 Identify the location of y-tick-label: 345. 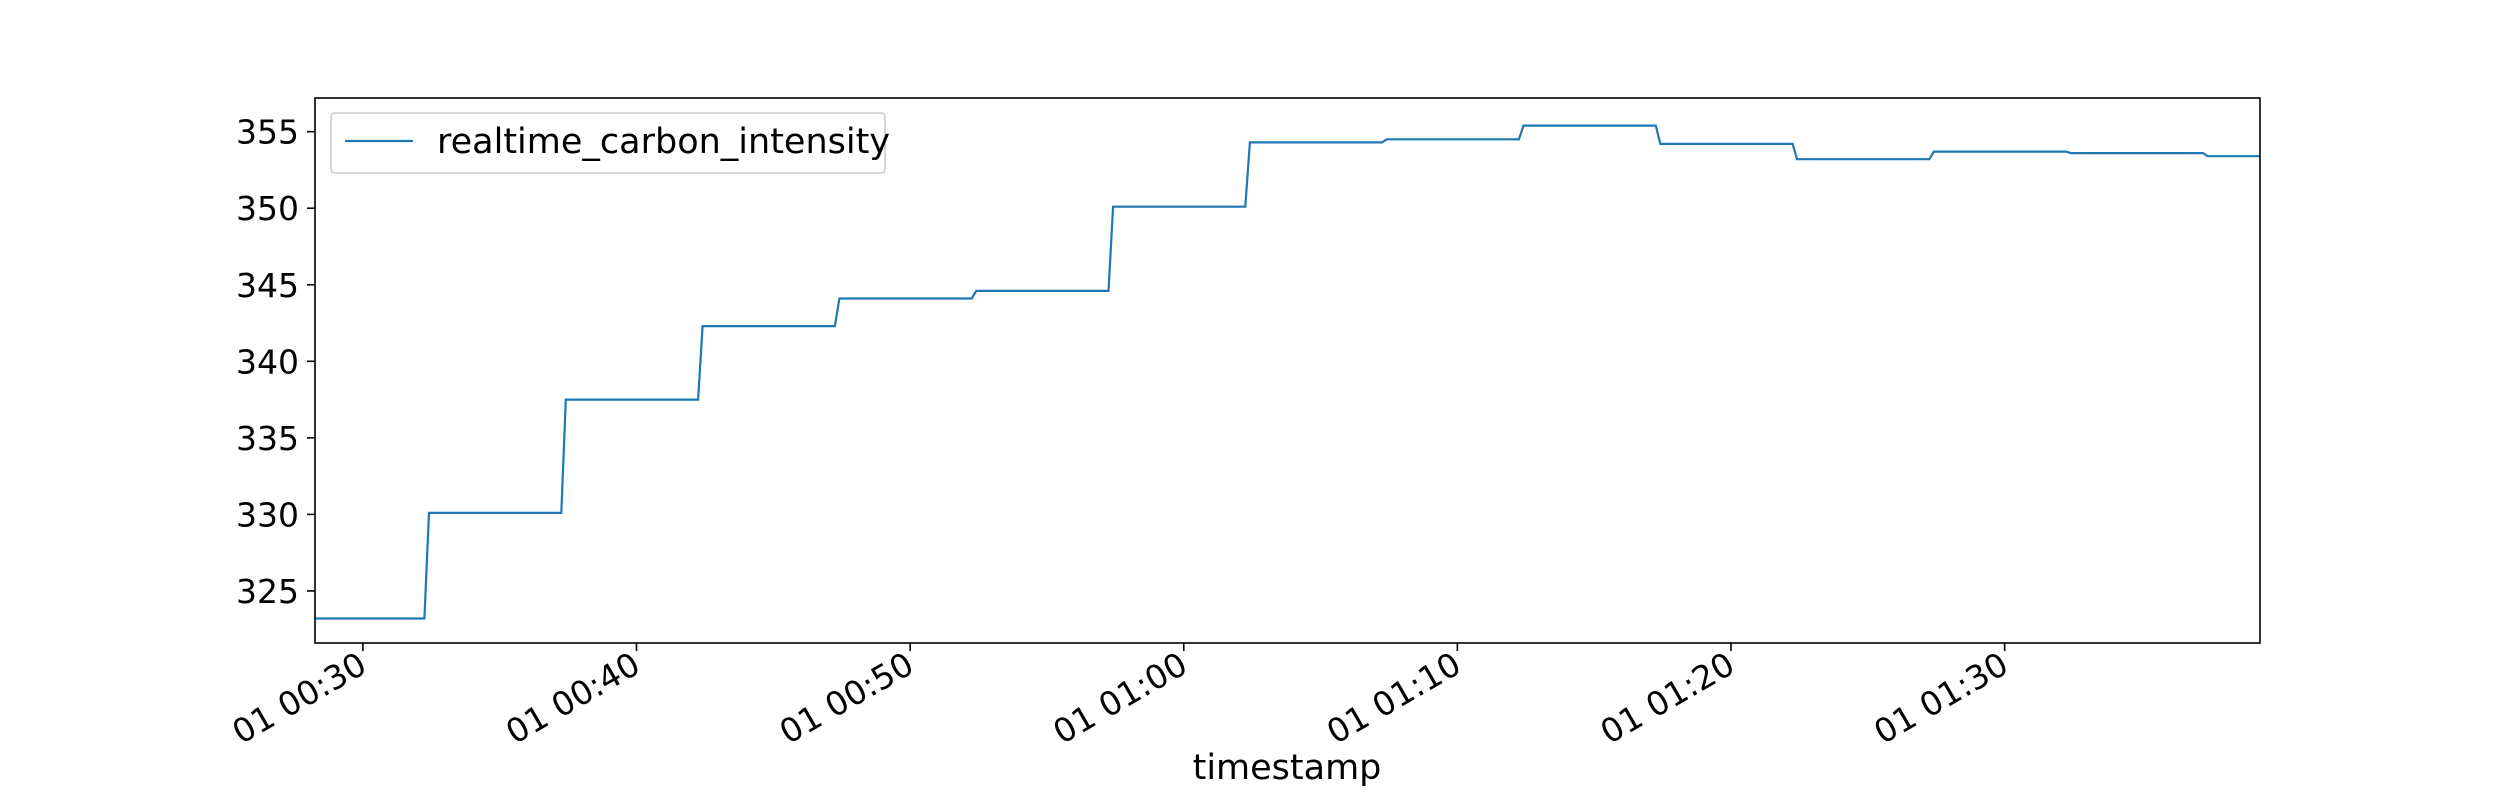
(267, 285).